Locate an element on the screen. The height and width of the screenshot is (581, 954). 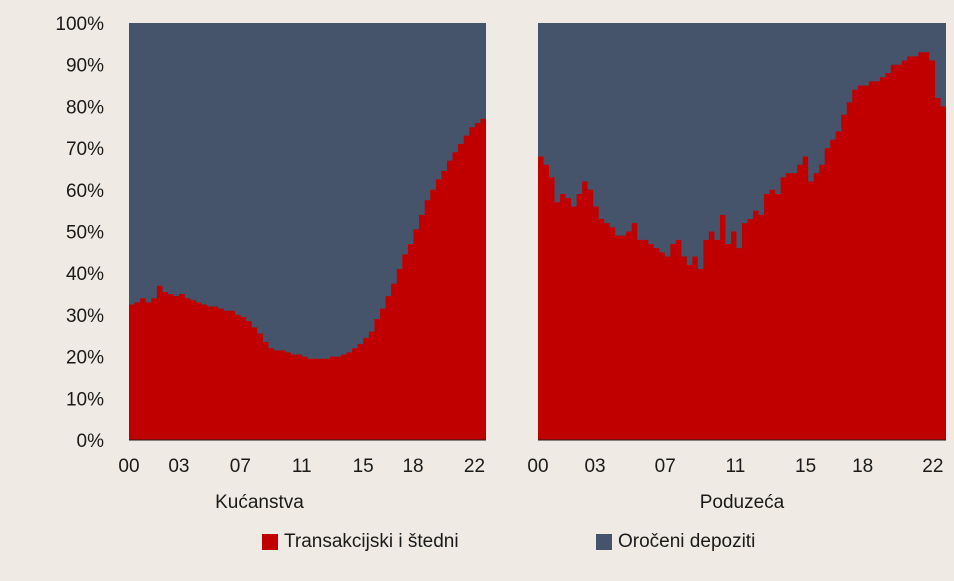
legend-swatch-transactional is located at coordinates (270, 542).